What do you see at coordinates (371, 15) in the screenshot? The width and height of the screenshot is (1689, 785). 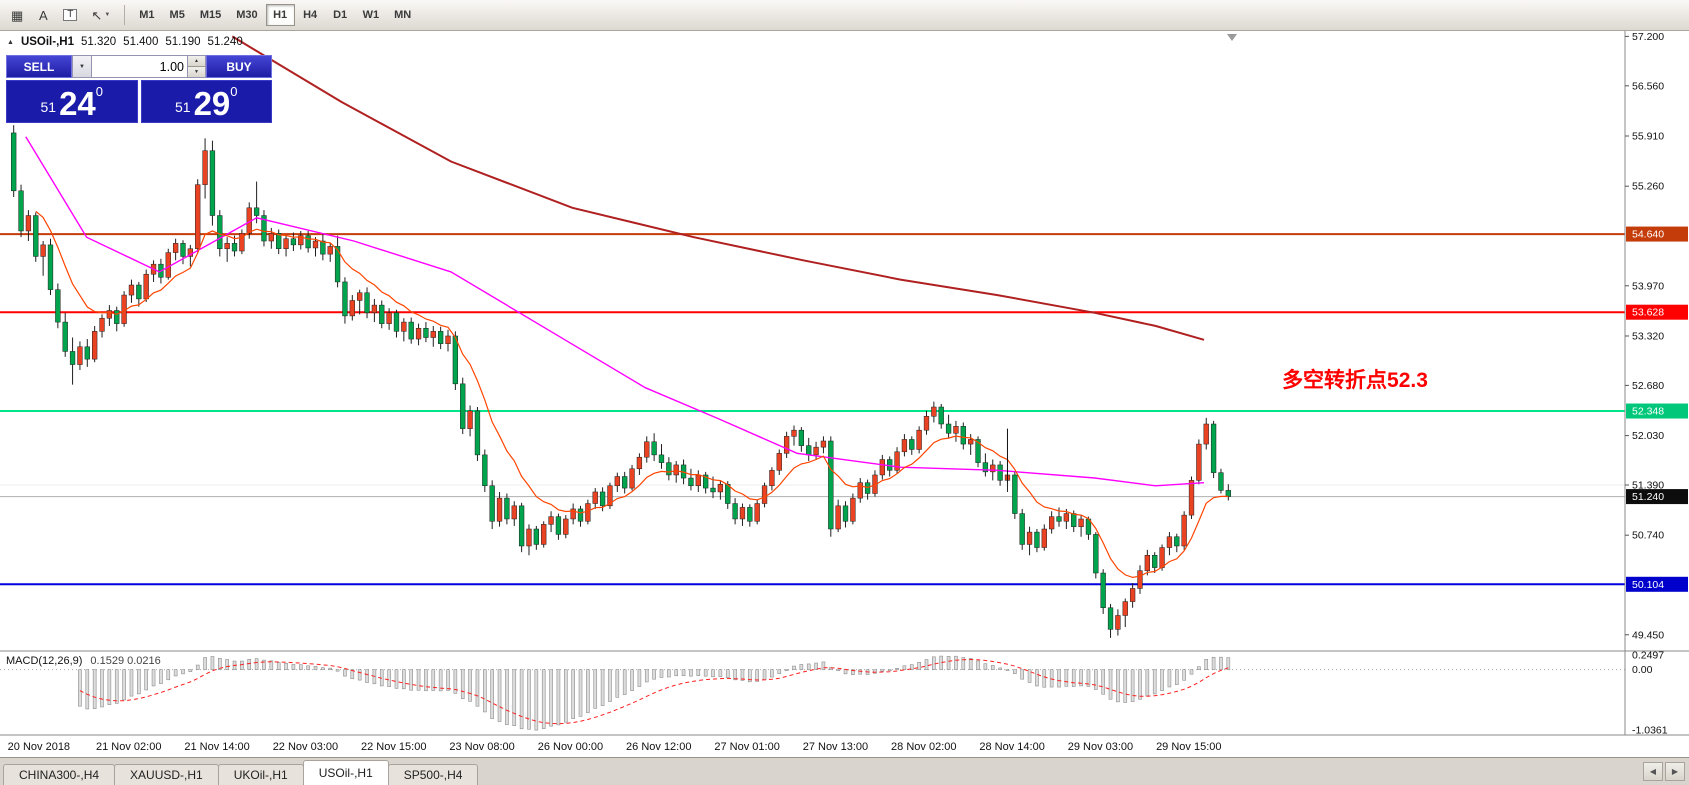 I see `timeframe-w1-button: W1` at bounding box center [371, 15].